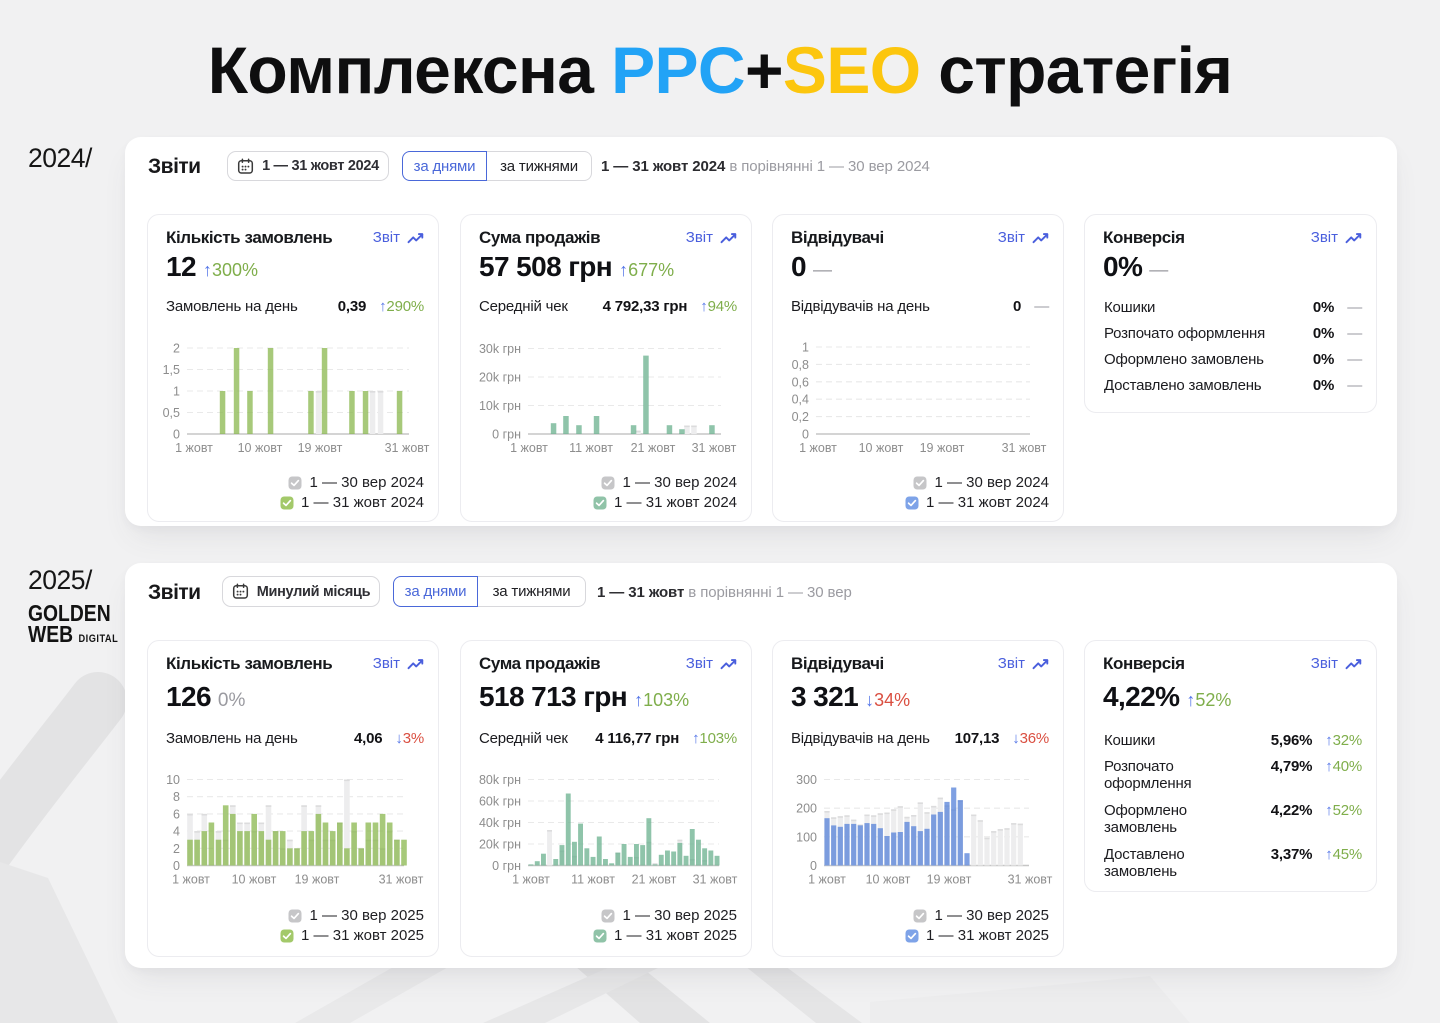 The width and height of the screenshot is (1440, 1023). What do you see at coordinates (806, 780) in the screenshot?
I see `svg-text: 300` at bounding box center [806, 780].